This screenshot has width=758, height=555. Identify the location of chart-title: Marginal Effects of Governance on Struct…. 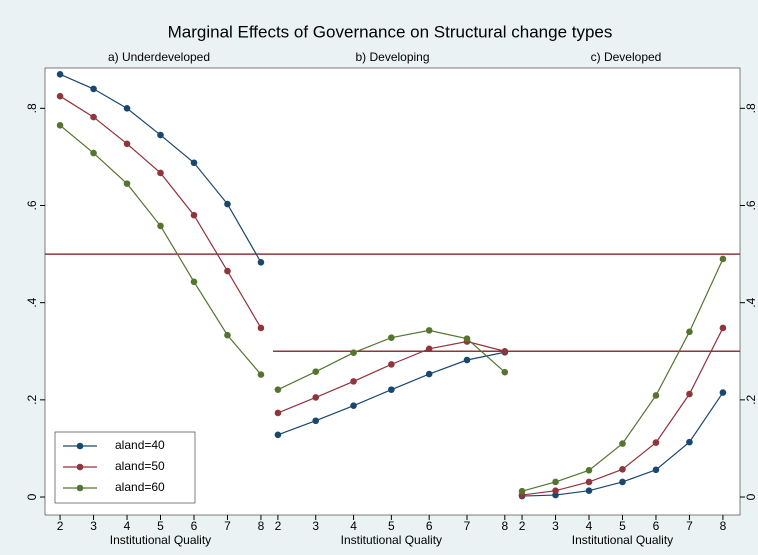
(390, 31).